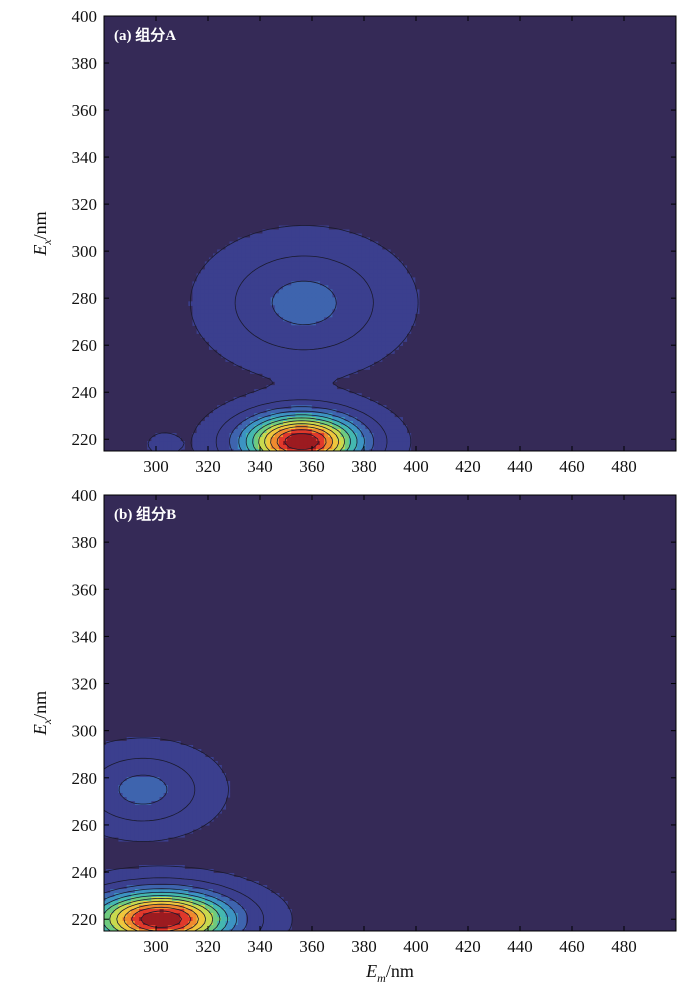  I want to click on panel-label: (a) 组分A, so click(145, 35).